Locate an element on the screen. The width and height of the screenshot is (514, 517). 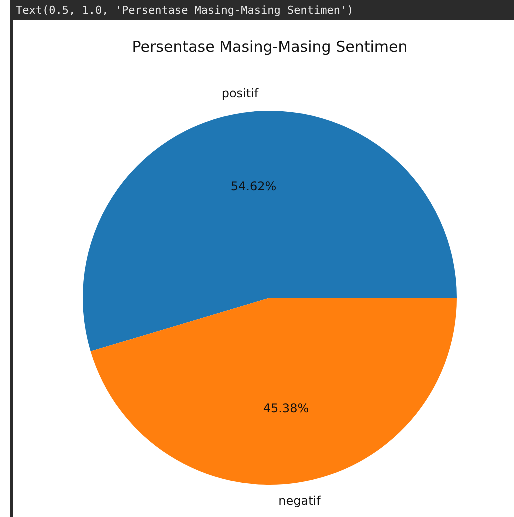
data-label: 45.38% is located at coordinates (286, 408).